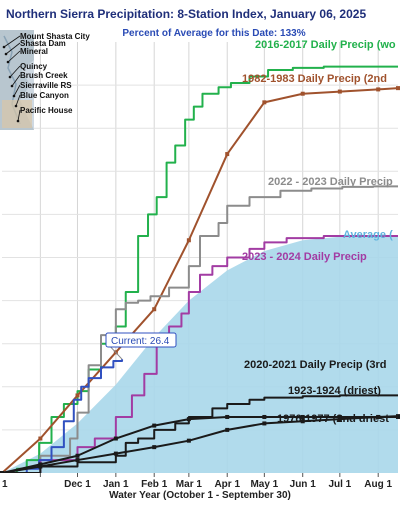 The image size is (400, 516). I want to click on x-tick-label-4: Mar 1, so click(189, 484).